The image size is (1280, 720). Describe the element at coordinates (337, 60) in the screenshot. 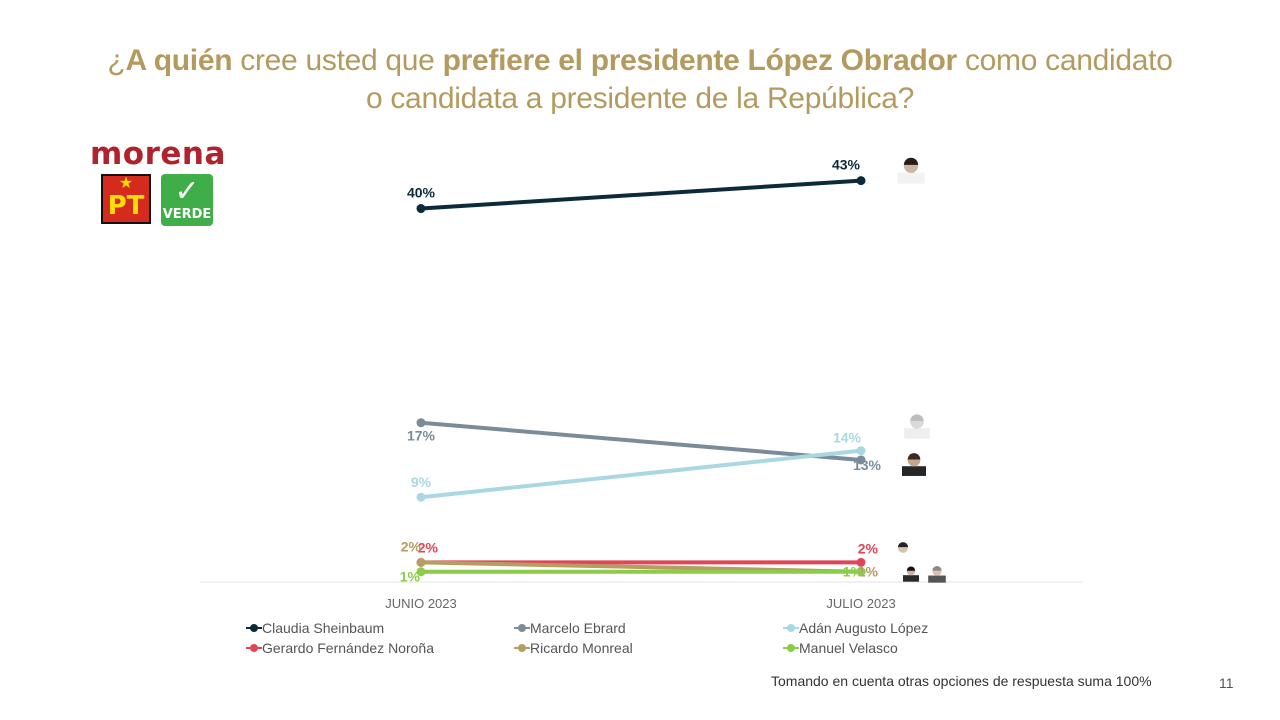

I see `title-mid-1: cree usted que` at that location.